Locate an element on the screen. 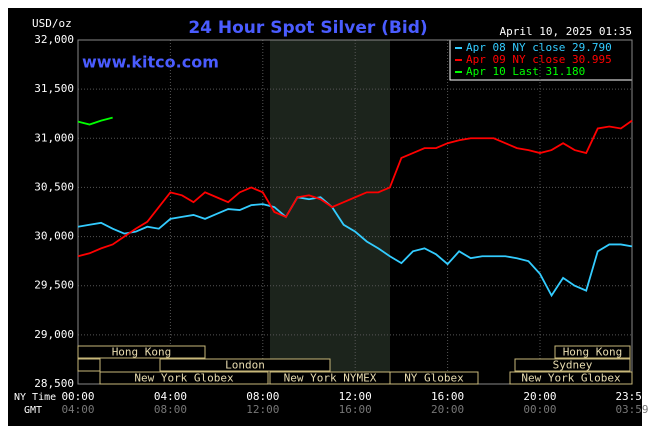 The height and width of the screenshot is (431, 648). y-tick-label: 28,500 is located at coordinates (54, 383).